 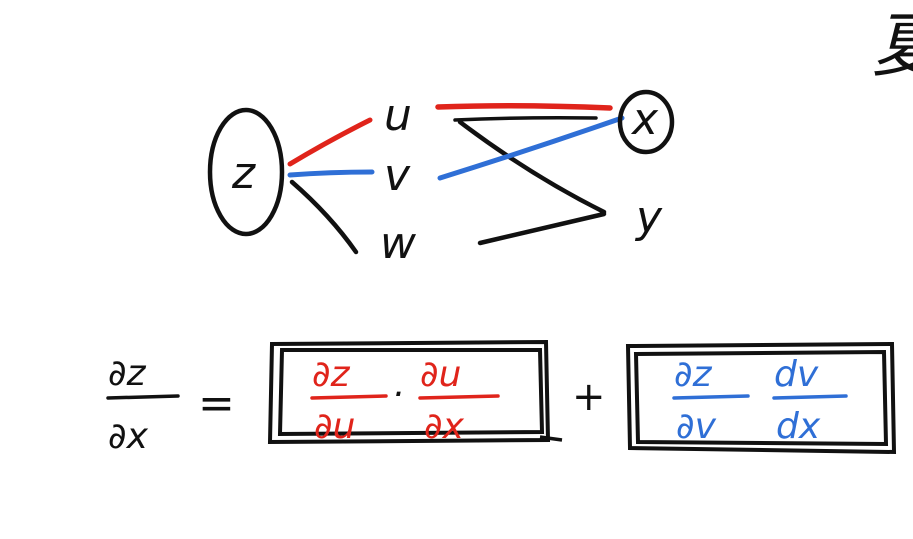 What do you see at coordinates (127, 373) in the screenshot?
I see `lhs-numerator: ∂z` at bounding box center [127, 373].